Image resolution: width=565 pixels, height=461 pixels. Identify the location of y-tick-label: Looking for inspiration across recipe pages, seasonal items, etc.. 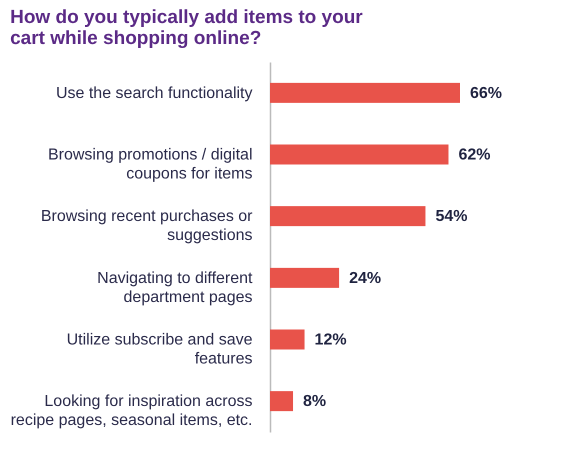
(131, 411).